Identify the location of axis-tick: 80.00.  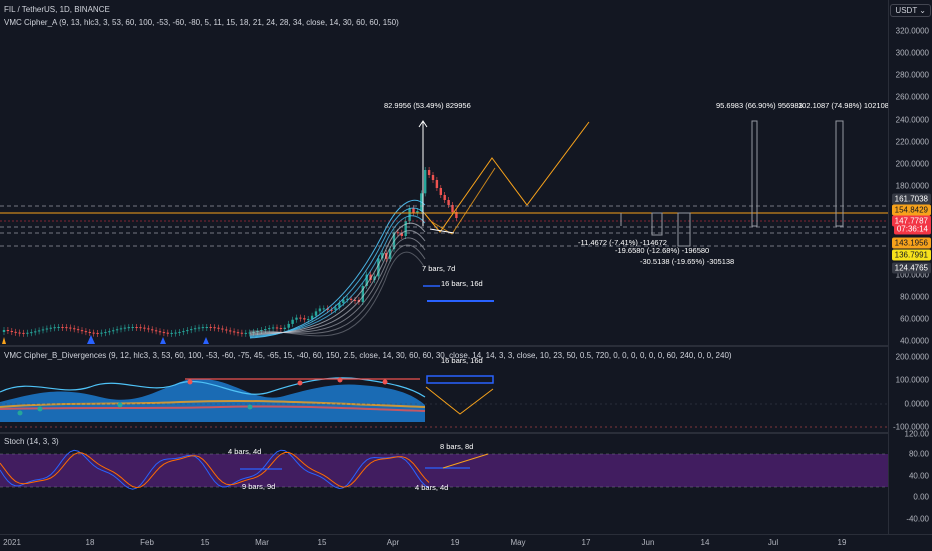
(918, 454).